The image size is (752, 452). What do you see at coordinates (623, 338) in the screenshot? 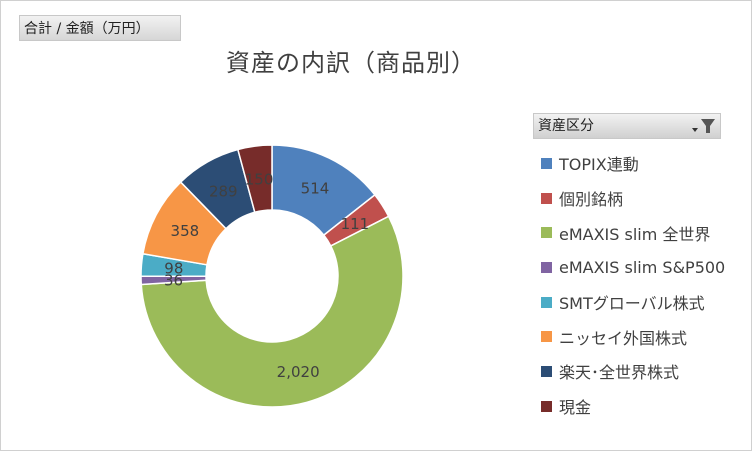
I see `legend-label: ニッセイ外国株式` at bounding box center [623, 338].